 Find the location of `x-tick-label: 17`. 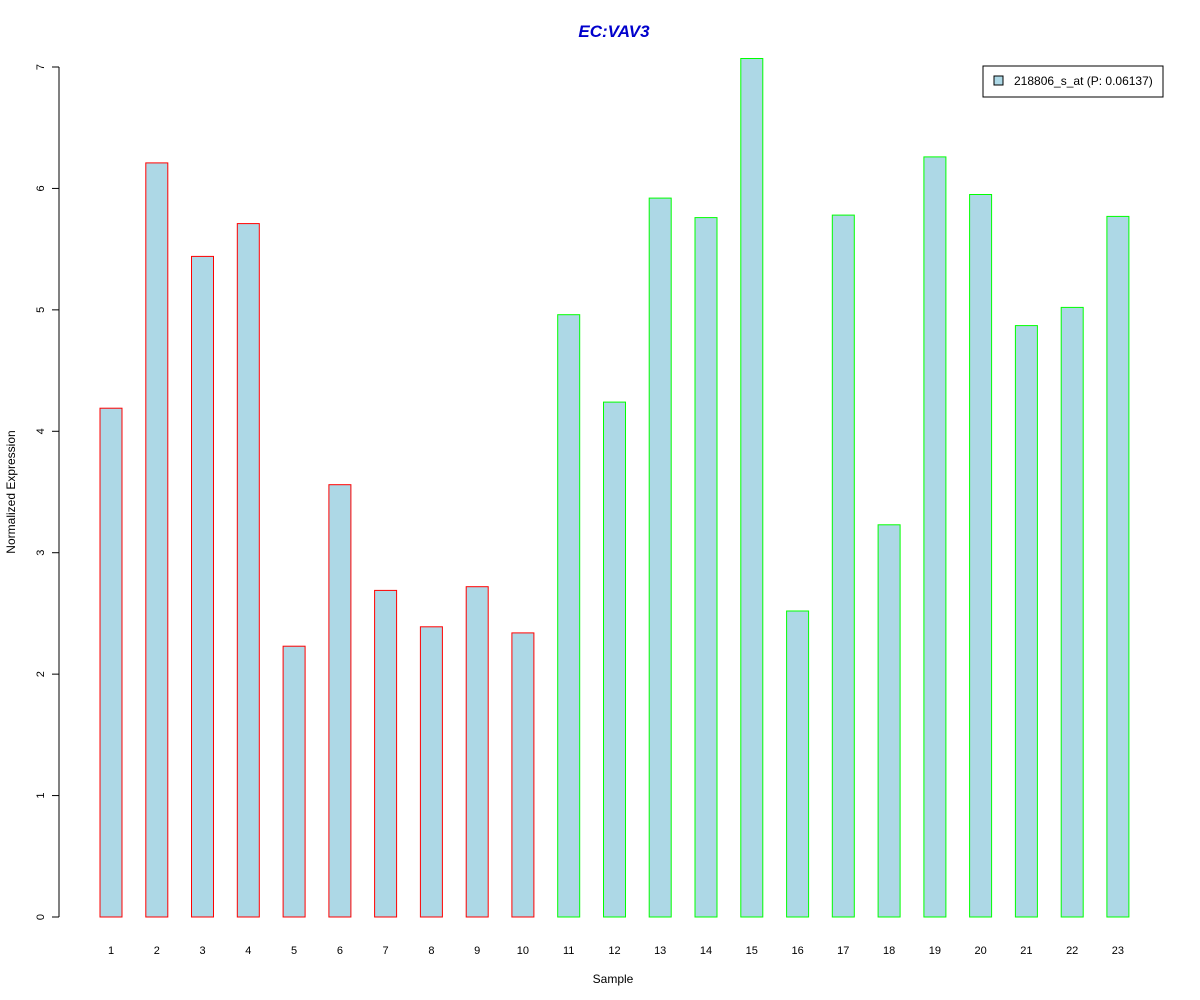

x-tick-label: 17 is located at coordinates (843, 951).